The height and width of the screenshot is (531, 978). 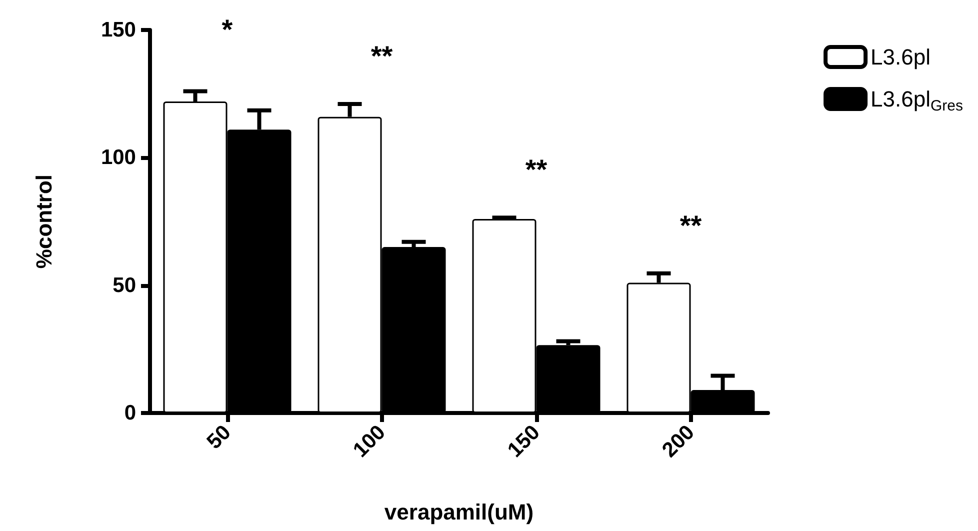 What do you see at coordinates (369, 441) in the screenshot?
I see `x-tick-label: 100` at bounding box center [369, 441].